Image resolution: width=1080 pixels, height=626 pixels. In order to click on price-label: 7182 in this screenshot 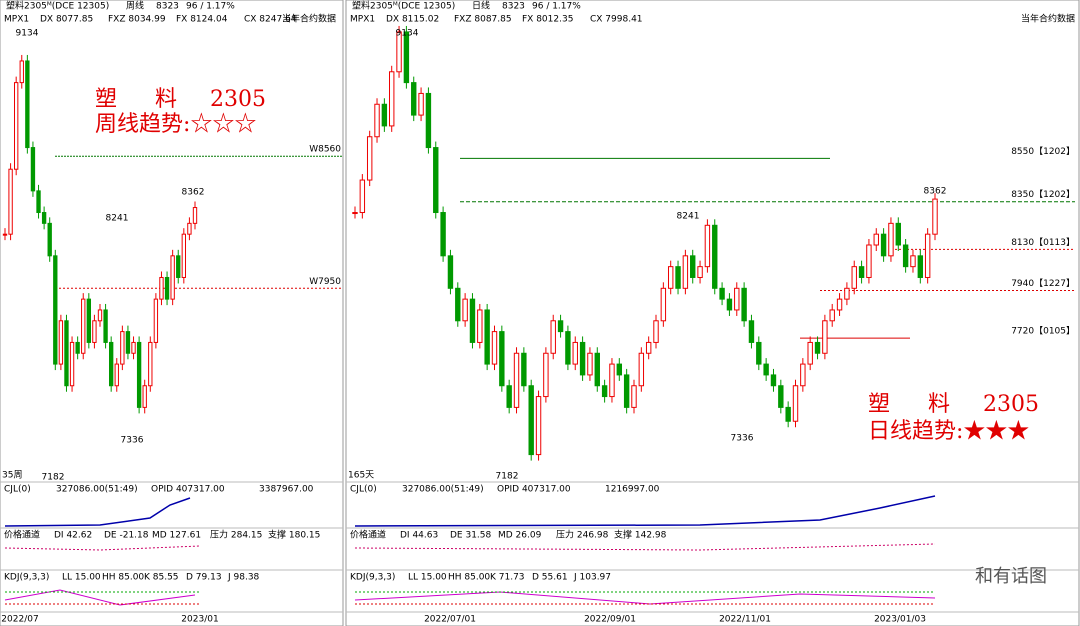, I will do `click(53, 478)`.